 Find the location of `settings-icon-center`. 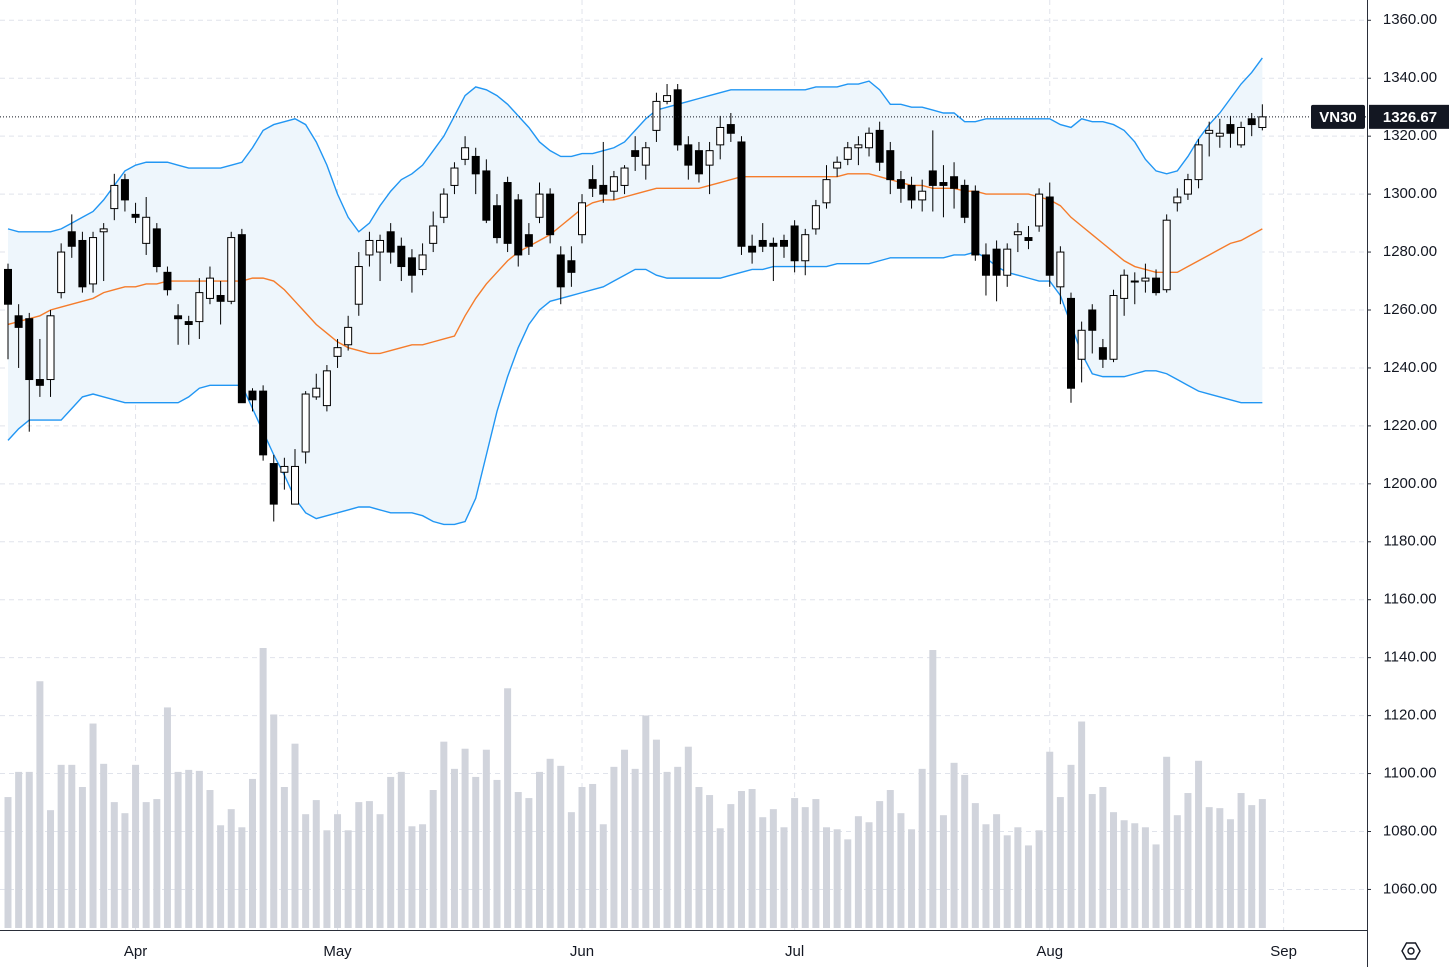

settings-icon-center is located at coordinates (1411, 951).